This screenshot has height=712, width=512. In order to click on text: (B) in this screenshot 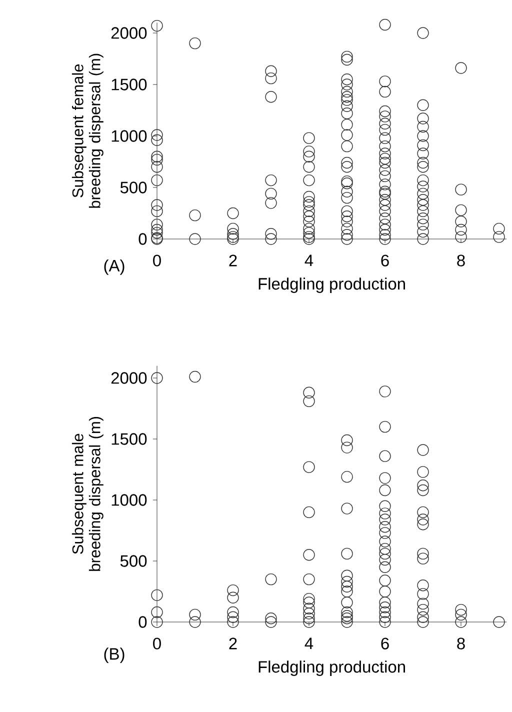, I will do `click(114, 656)`.